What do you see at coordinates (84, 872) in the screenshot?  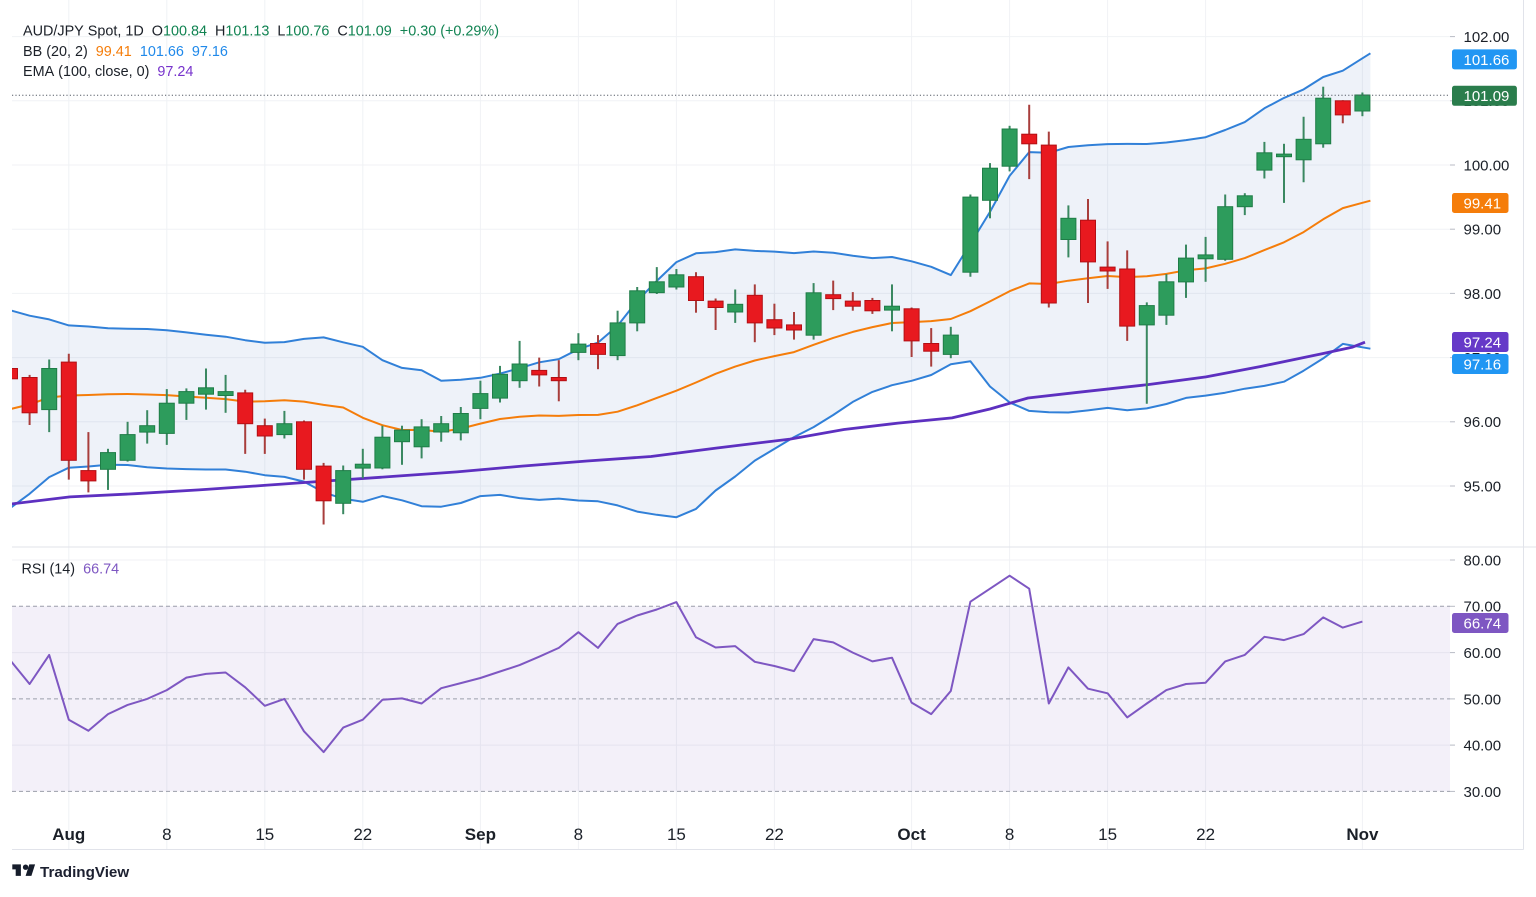 I see `svg-text: TradingView` at bounding box center [84, 872].